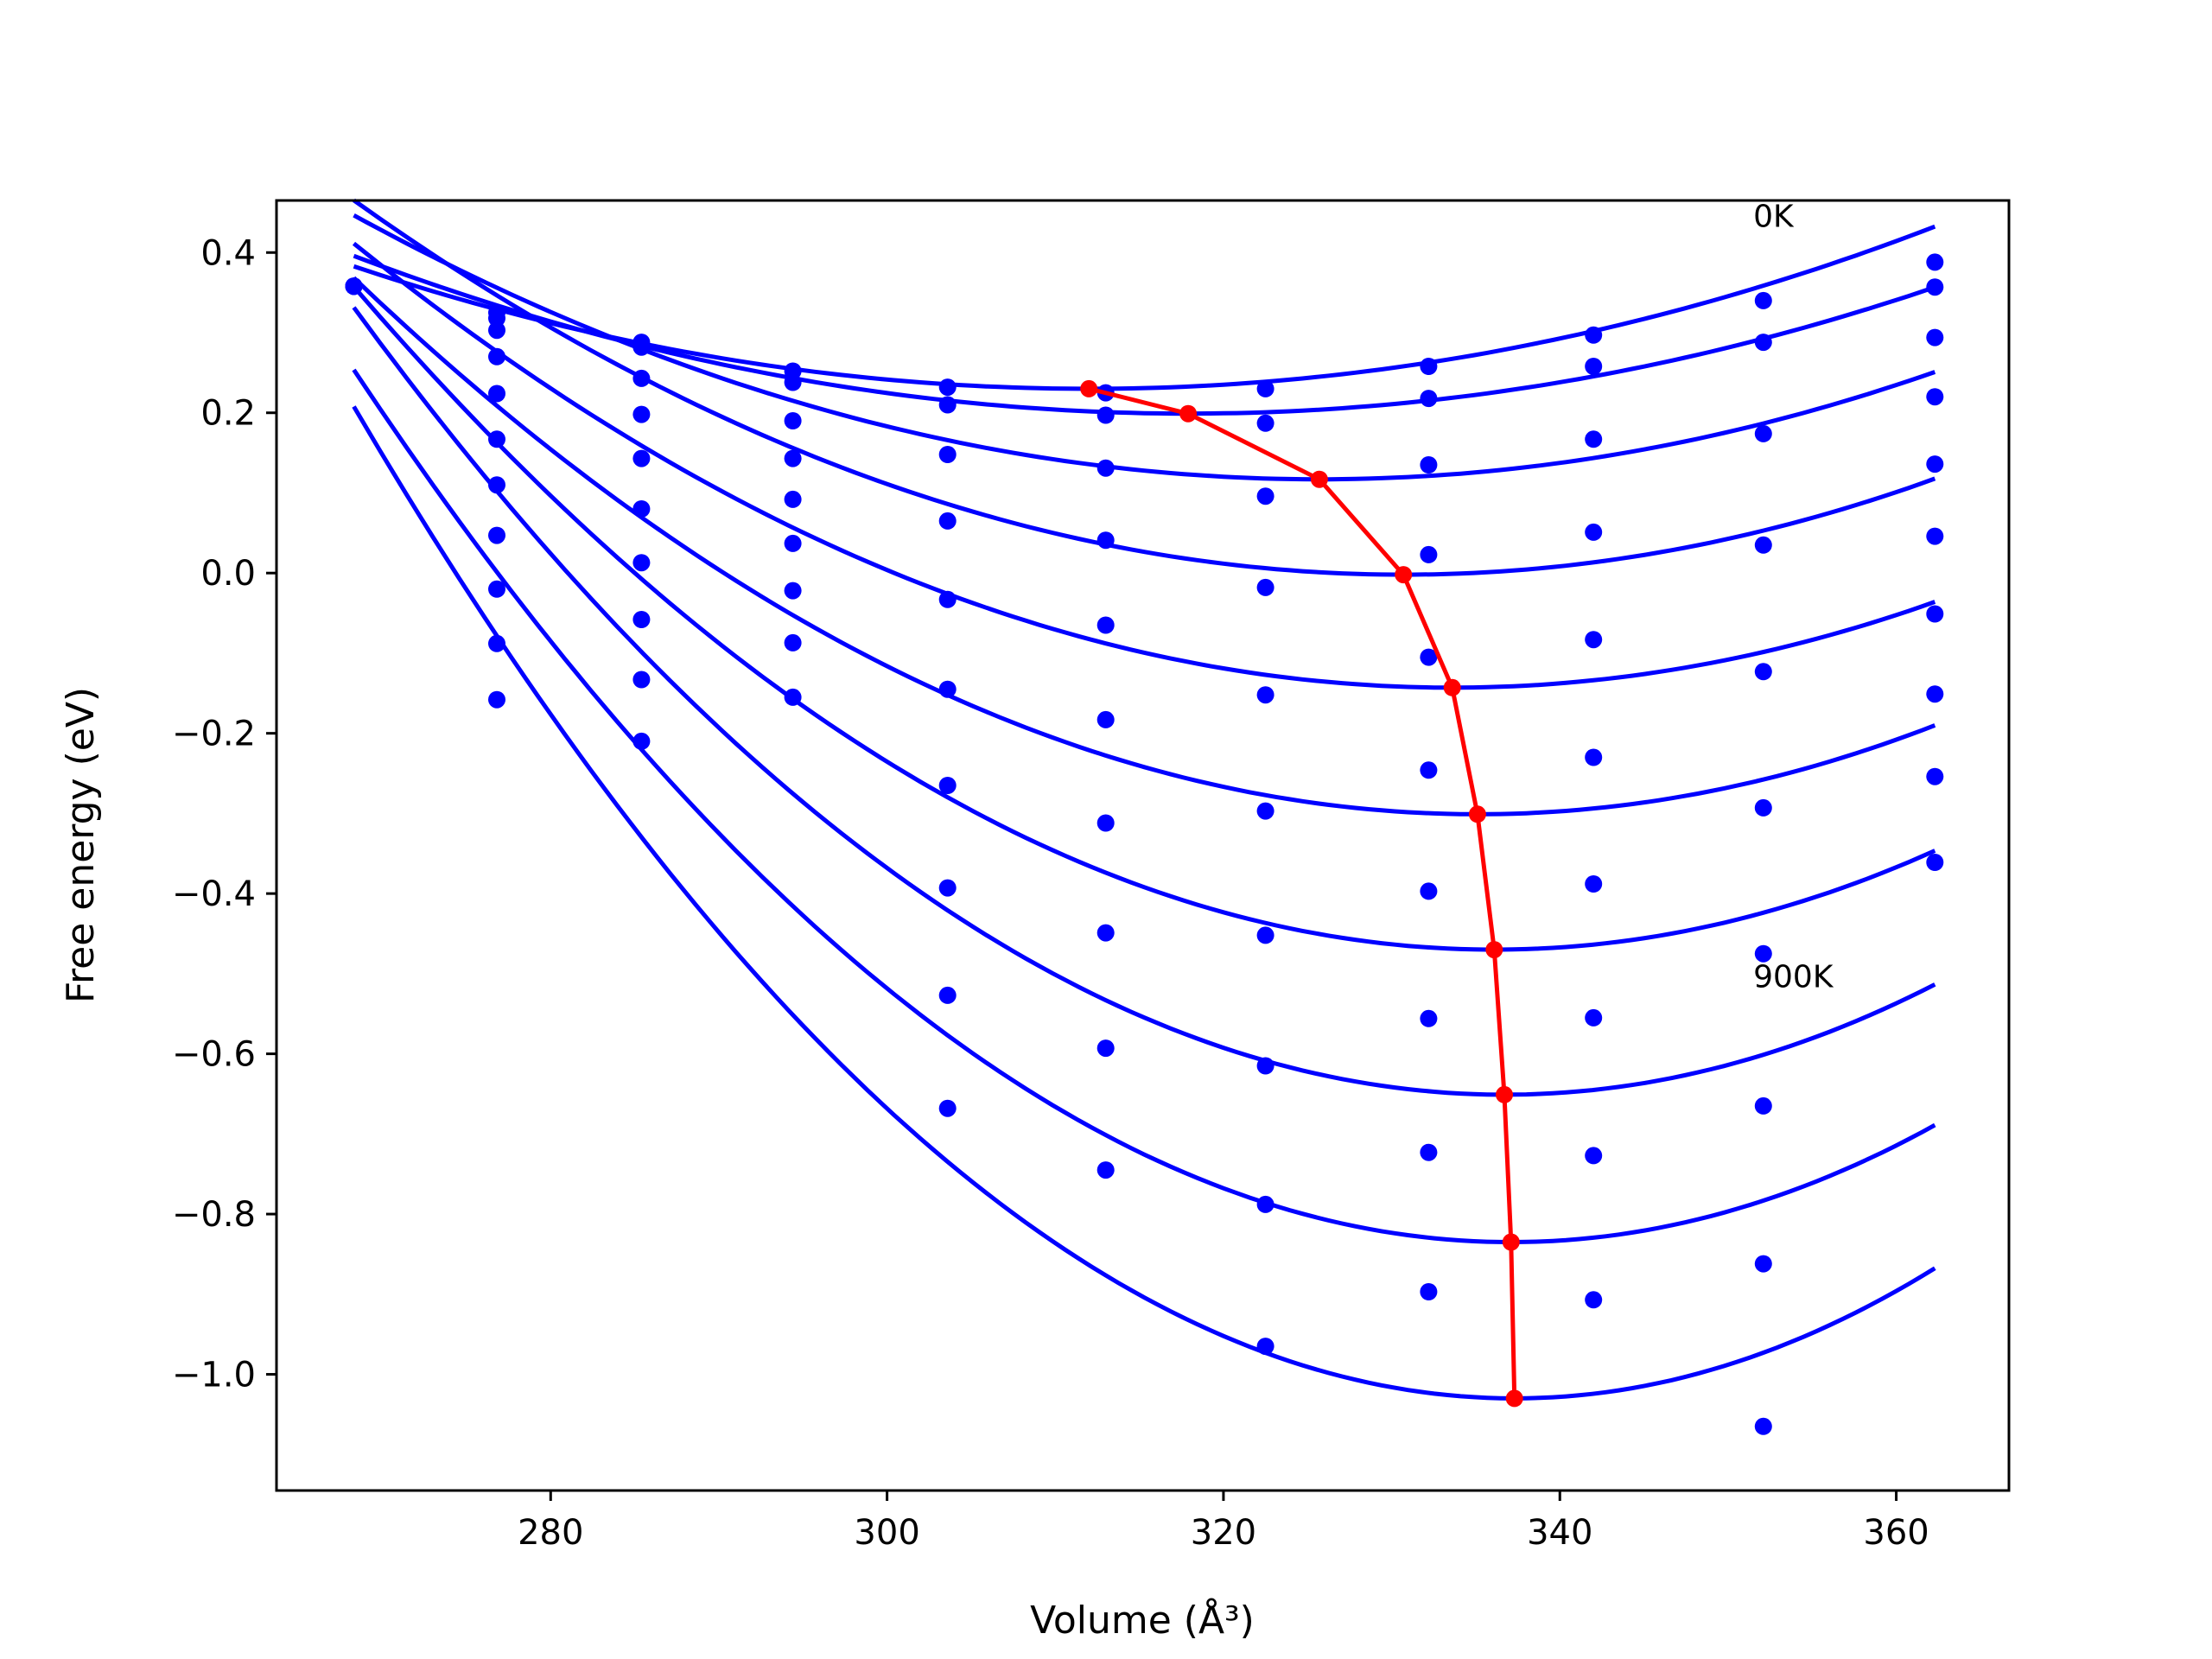  Describe the element at coordinates (81, 845) in the screenshot. I see `y-axis-label: Free energy (eV)` at that location.